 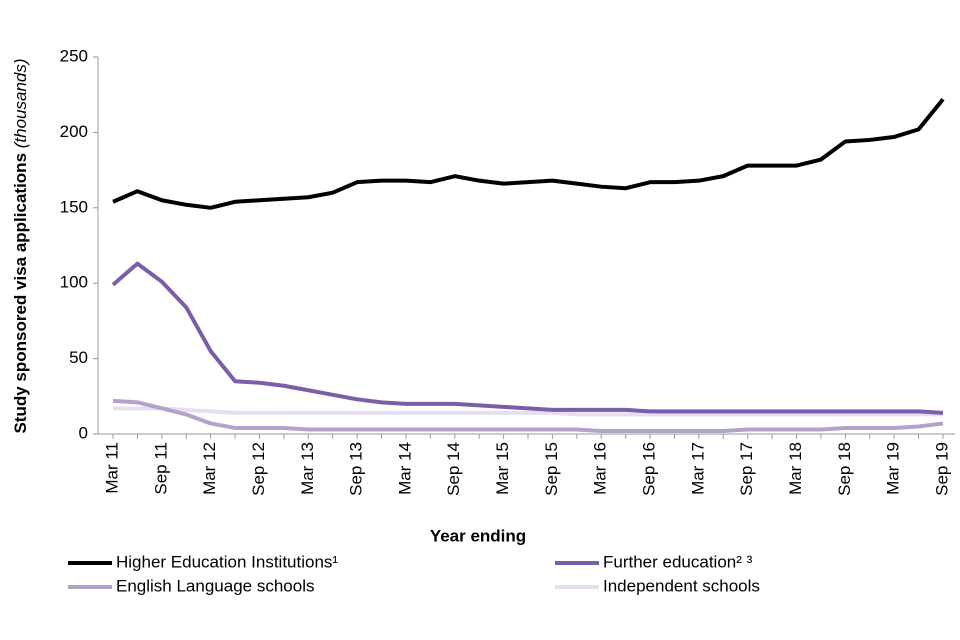 I want to click on x-tick-label: Sep 14, so click(x=453, y=469).